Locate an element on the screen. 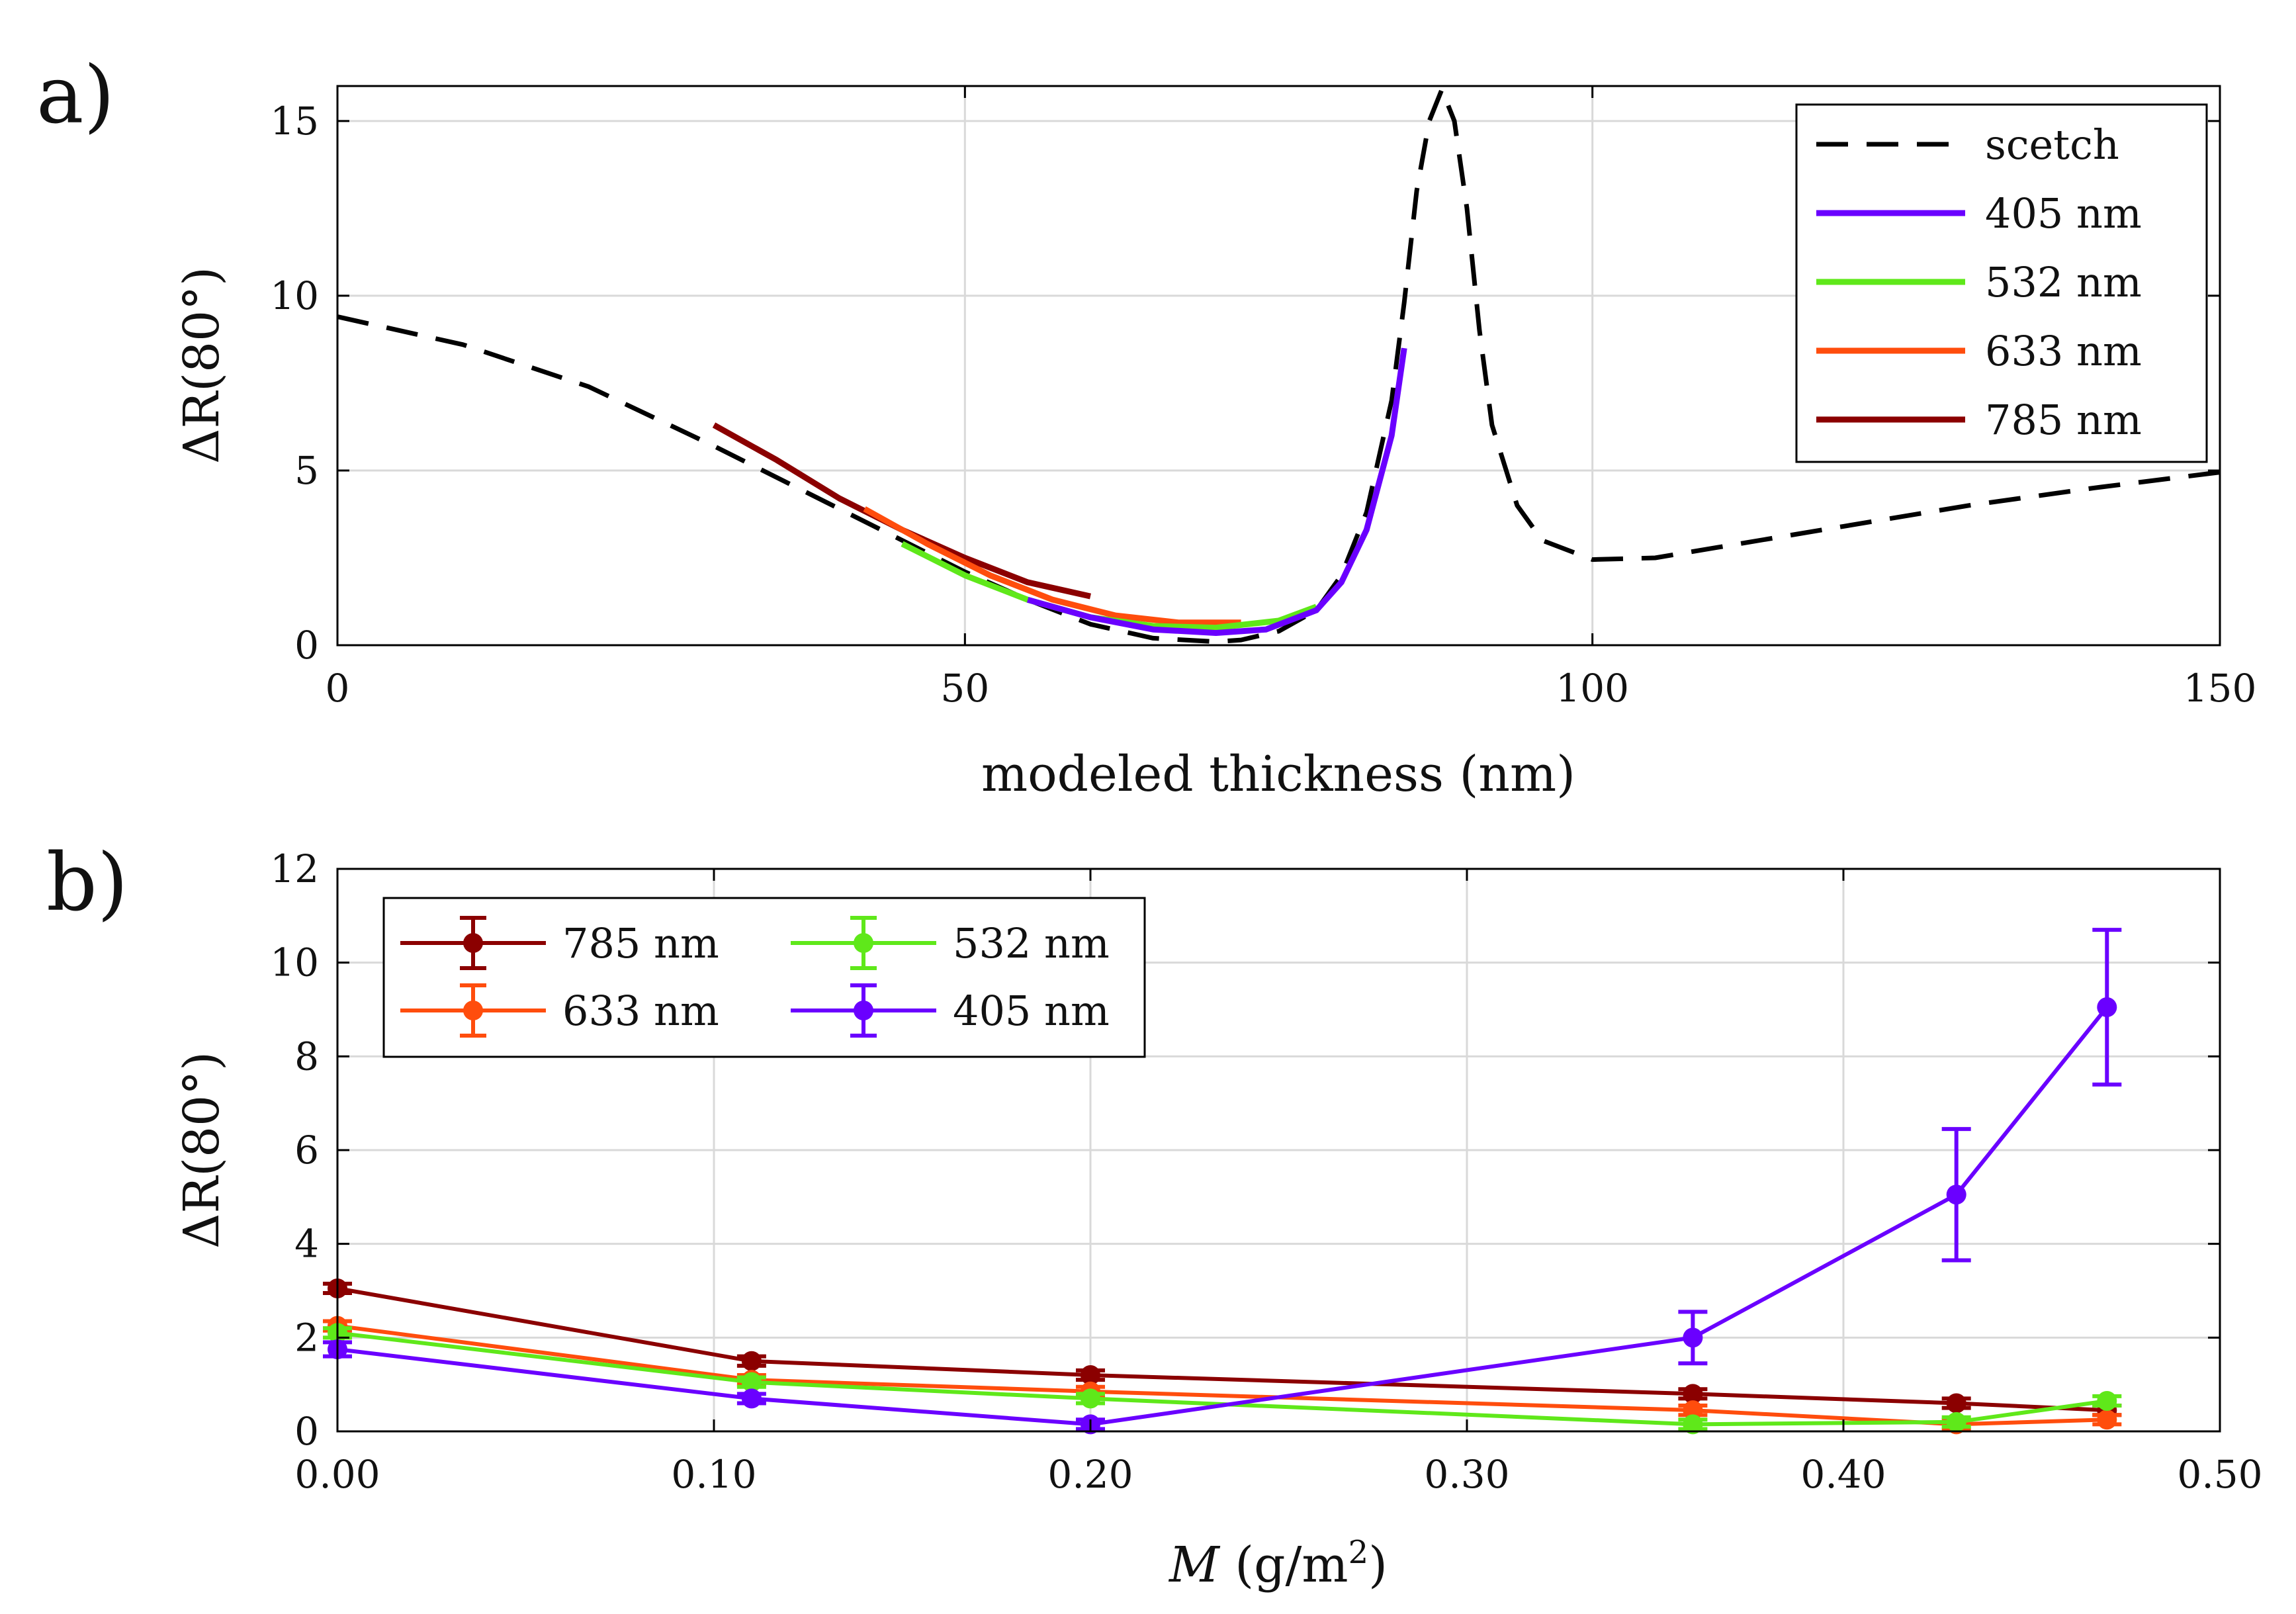 The image size is (2296, 1614). panel-a-legend-label-633-nm: 633 nm is located at coordinates (2063, 351).